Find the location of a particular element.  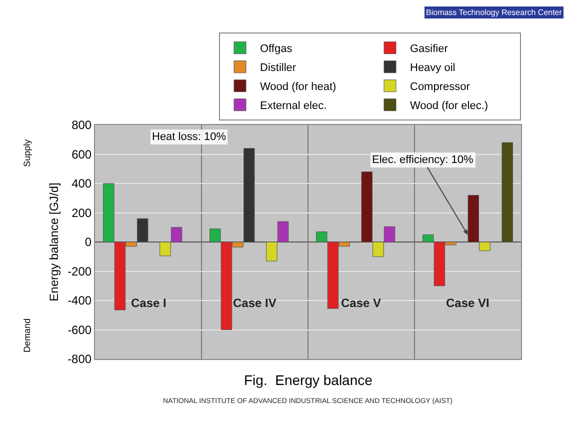

y-tick-label: 600 is located at coordinates (82, 154).